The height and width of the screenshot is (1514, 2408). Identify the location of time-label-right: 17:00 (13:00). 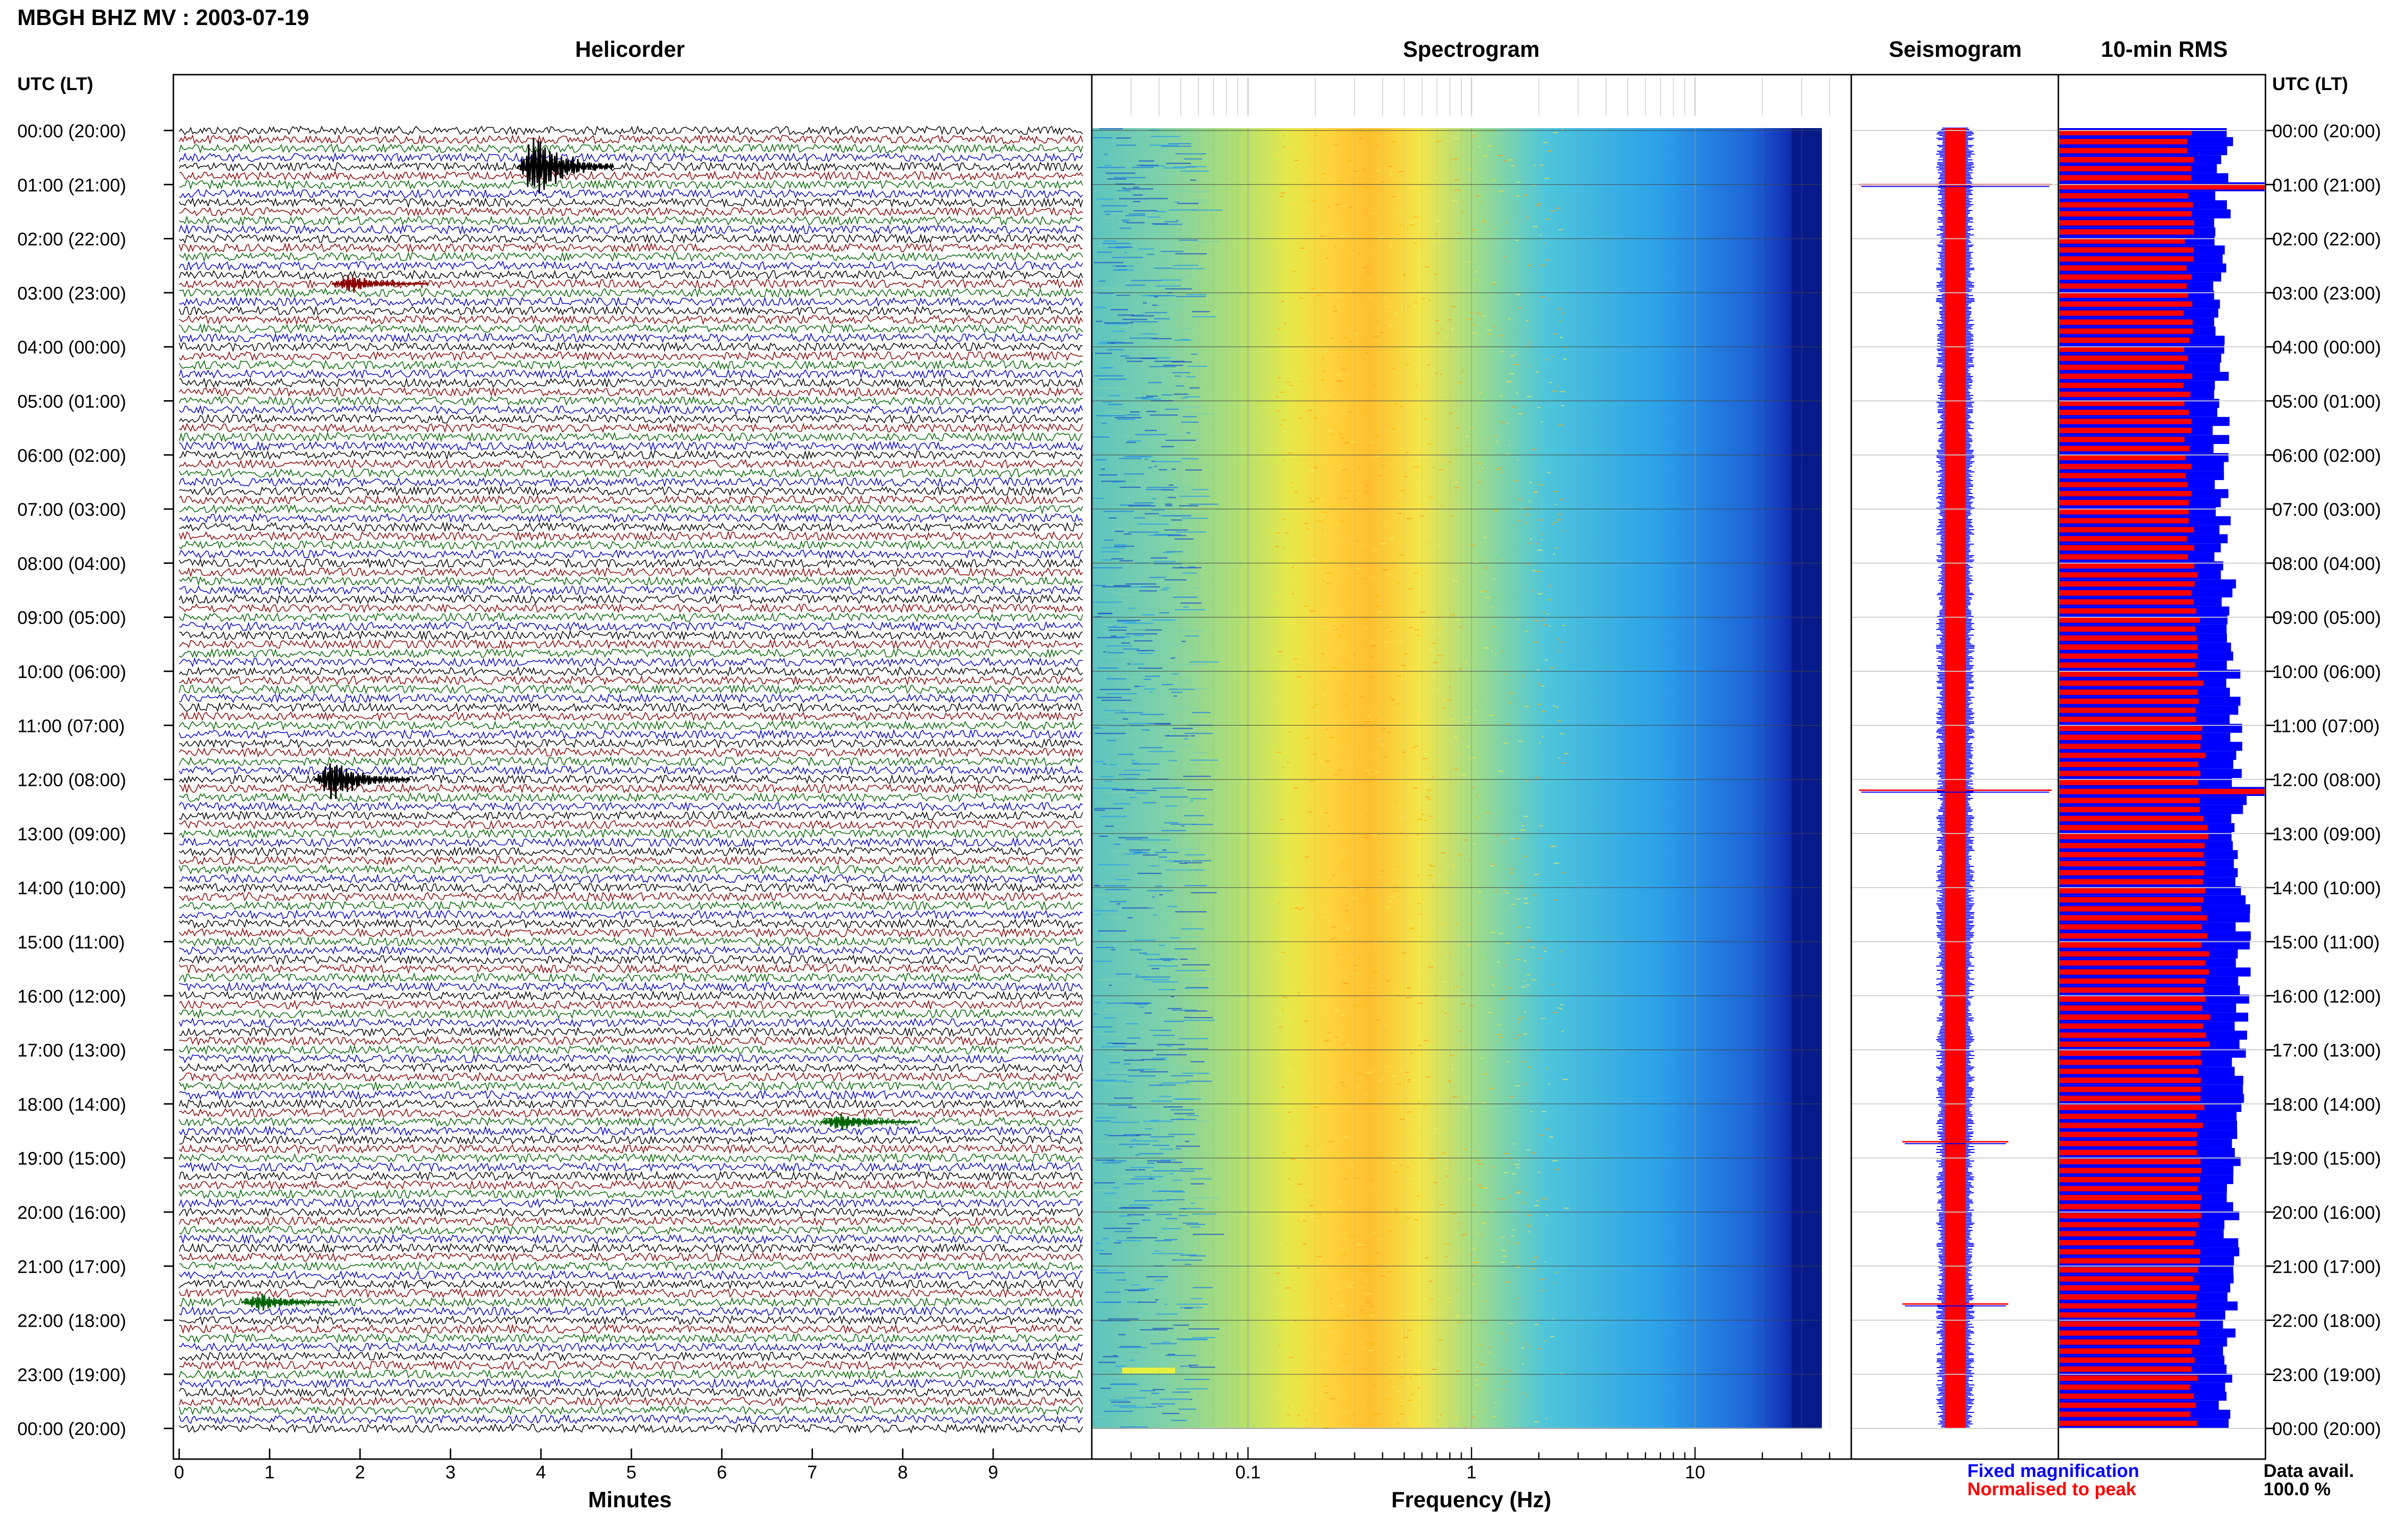
(2326, 1051).